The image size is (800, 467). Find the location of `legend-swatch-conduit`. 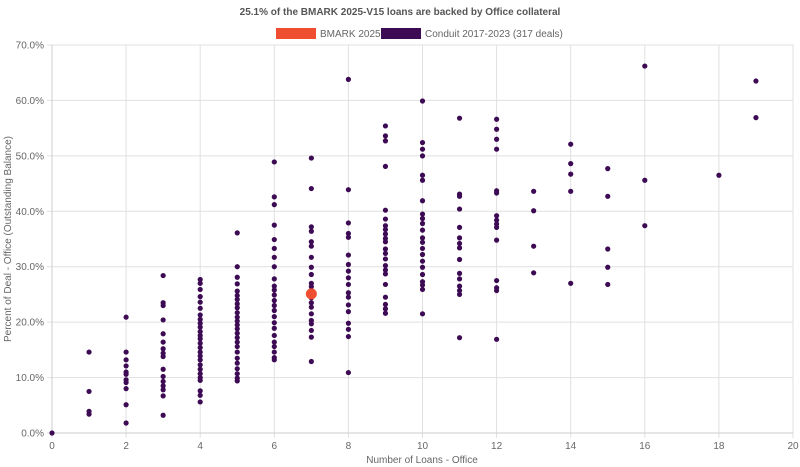

legend-swatch-conduit is located at coordinates (401, 33).